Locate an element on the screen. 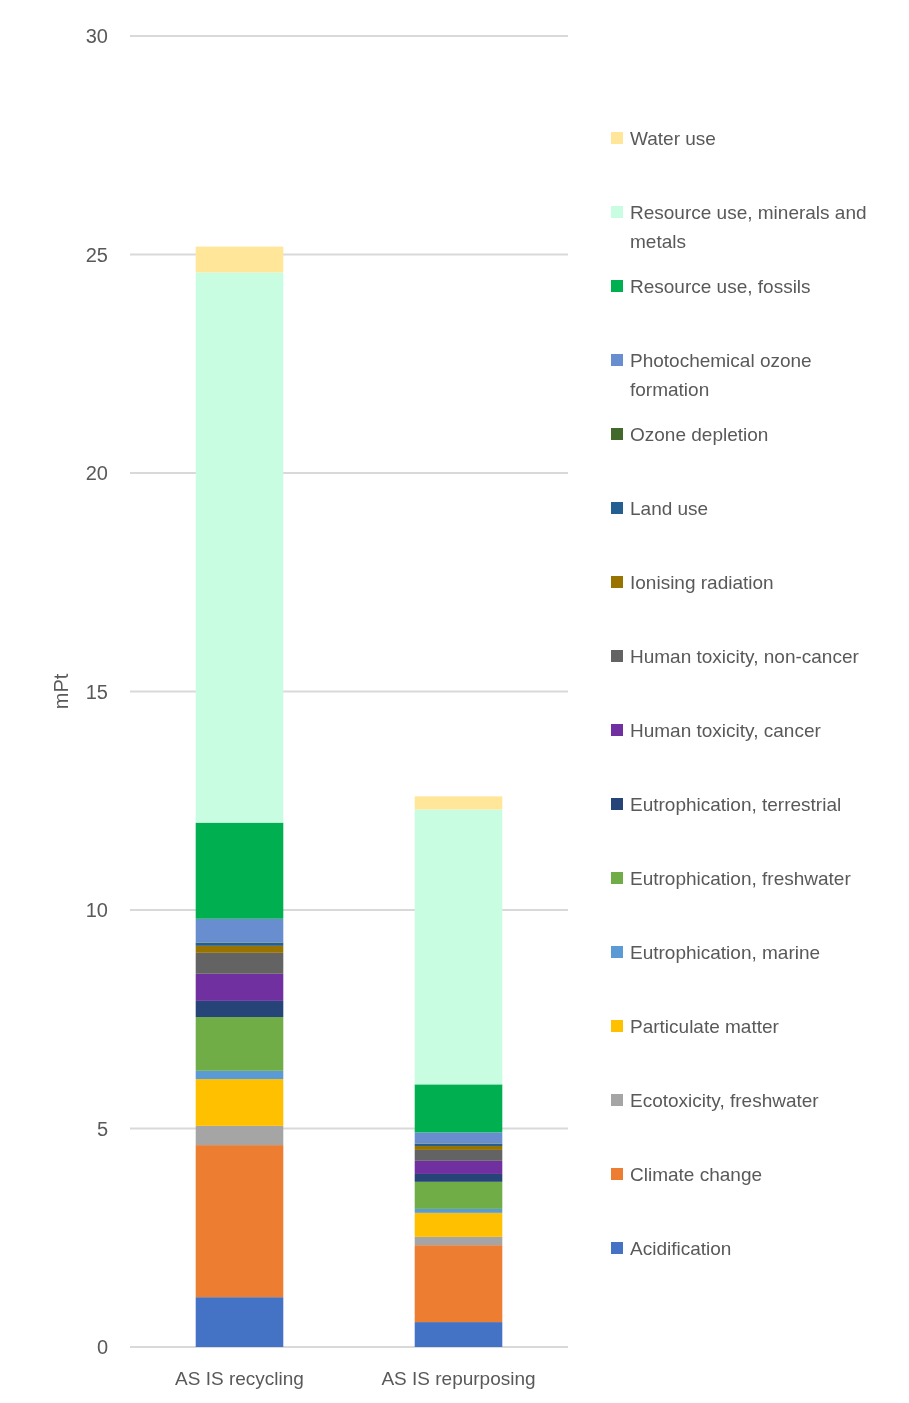 The width and height of the screenshot is (909, 1403). legend-label: Resource use, fossils is located at coordinates (720, 286).